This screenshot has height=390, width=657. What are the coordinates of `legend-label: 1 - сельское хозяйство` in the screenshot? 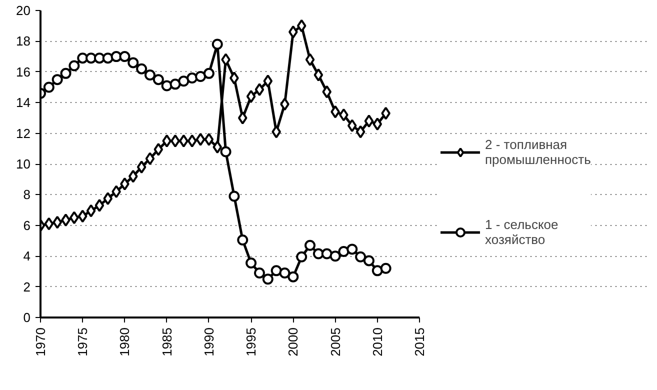 It's located at (521, 232).